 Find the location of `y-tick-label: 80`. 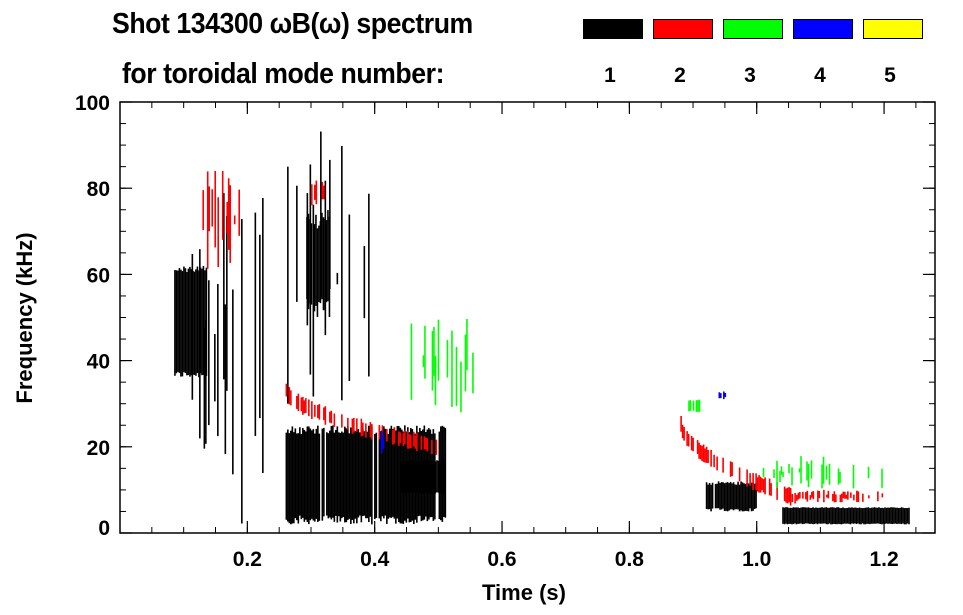

y-tick-label: 80 is located at coordinates (98, 189).